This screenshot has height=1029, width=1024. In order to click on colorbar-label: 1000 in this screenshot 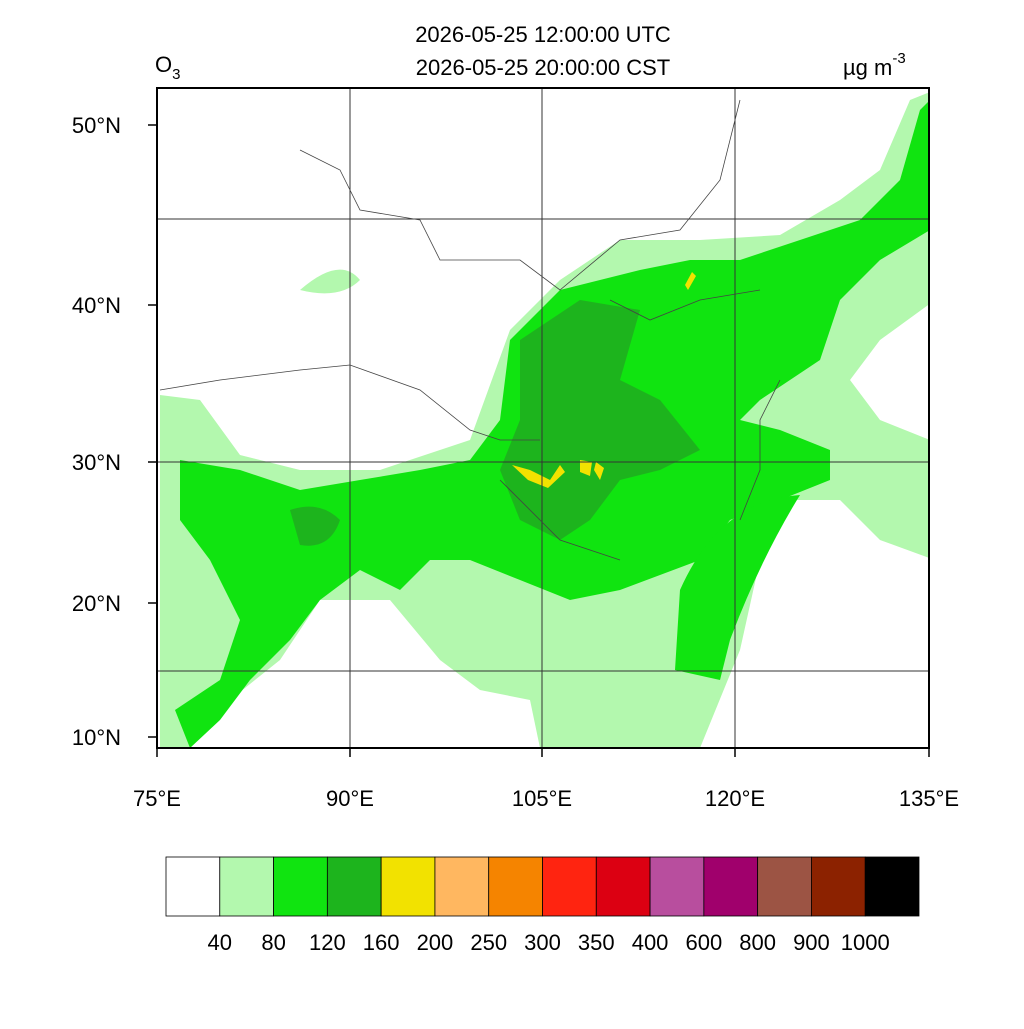, I will do `click(865, 942)`.